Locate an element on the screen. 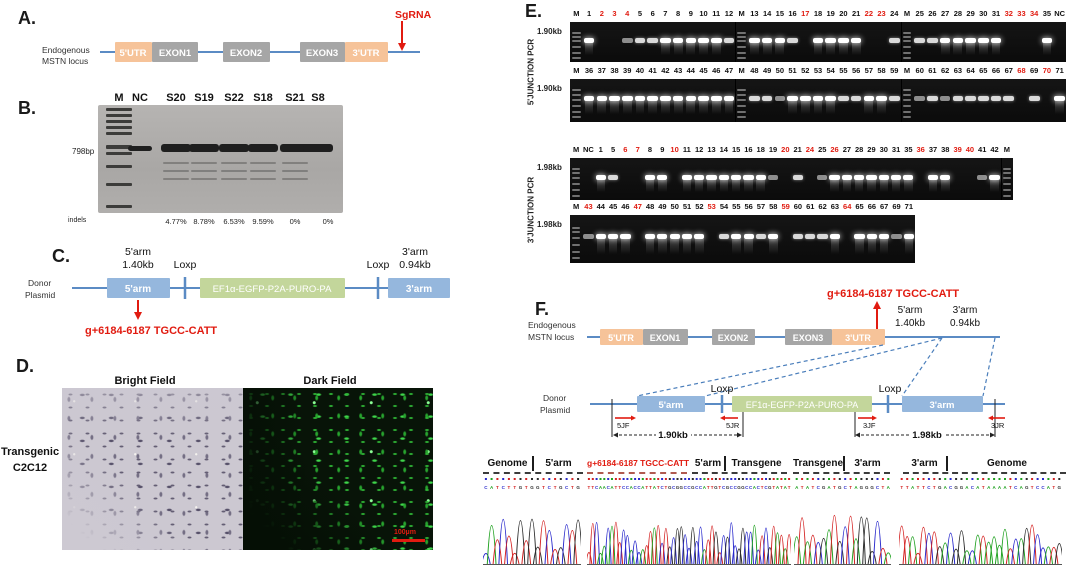 Image resolution: width=1066 pixels, height=568 pixels. lane-label: 7 is located at coordinates (665, 13).